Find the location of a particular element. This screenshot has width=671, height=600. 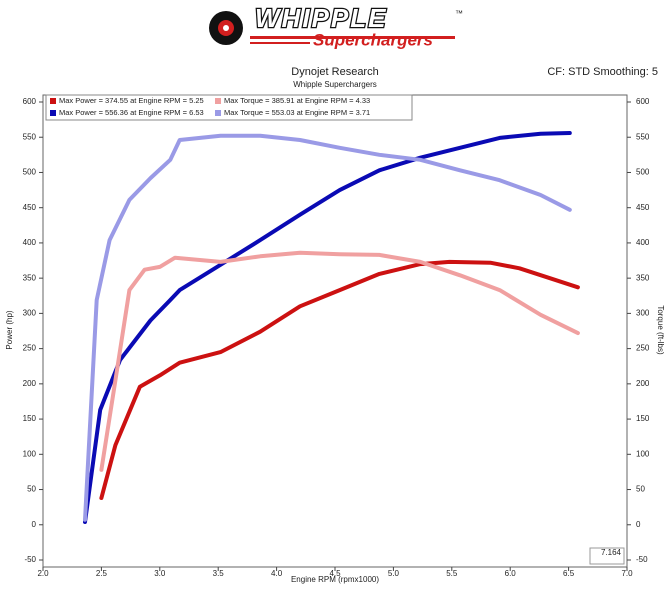

logo: WHIPPLE ™ Superchargers is located at coordinates (336, 25).